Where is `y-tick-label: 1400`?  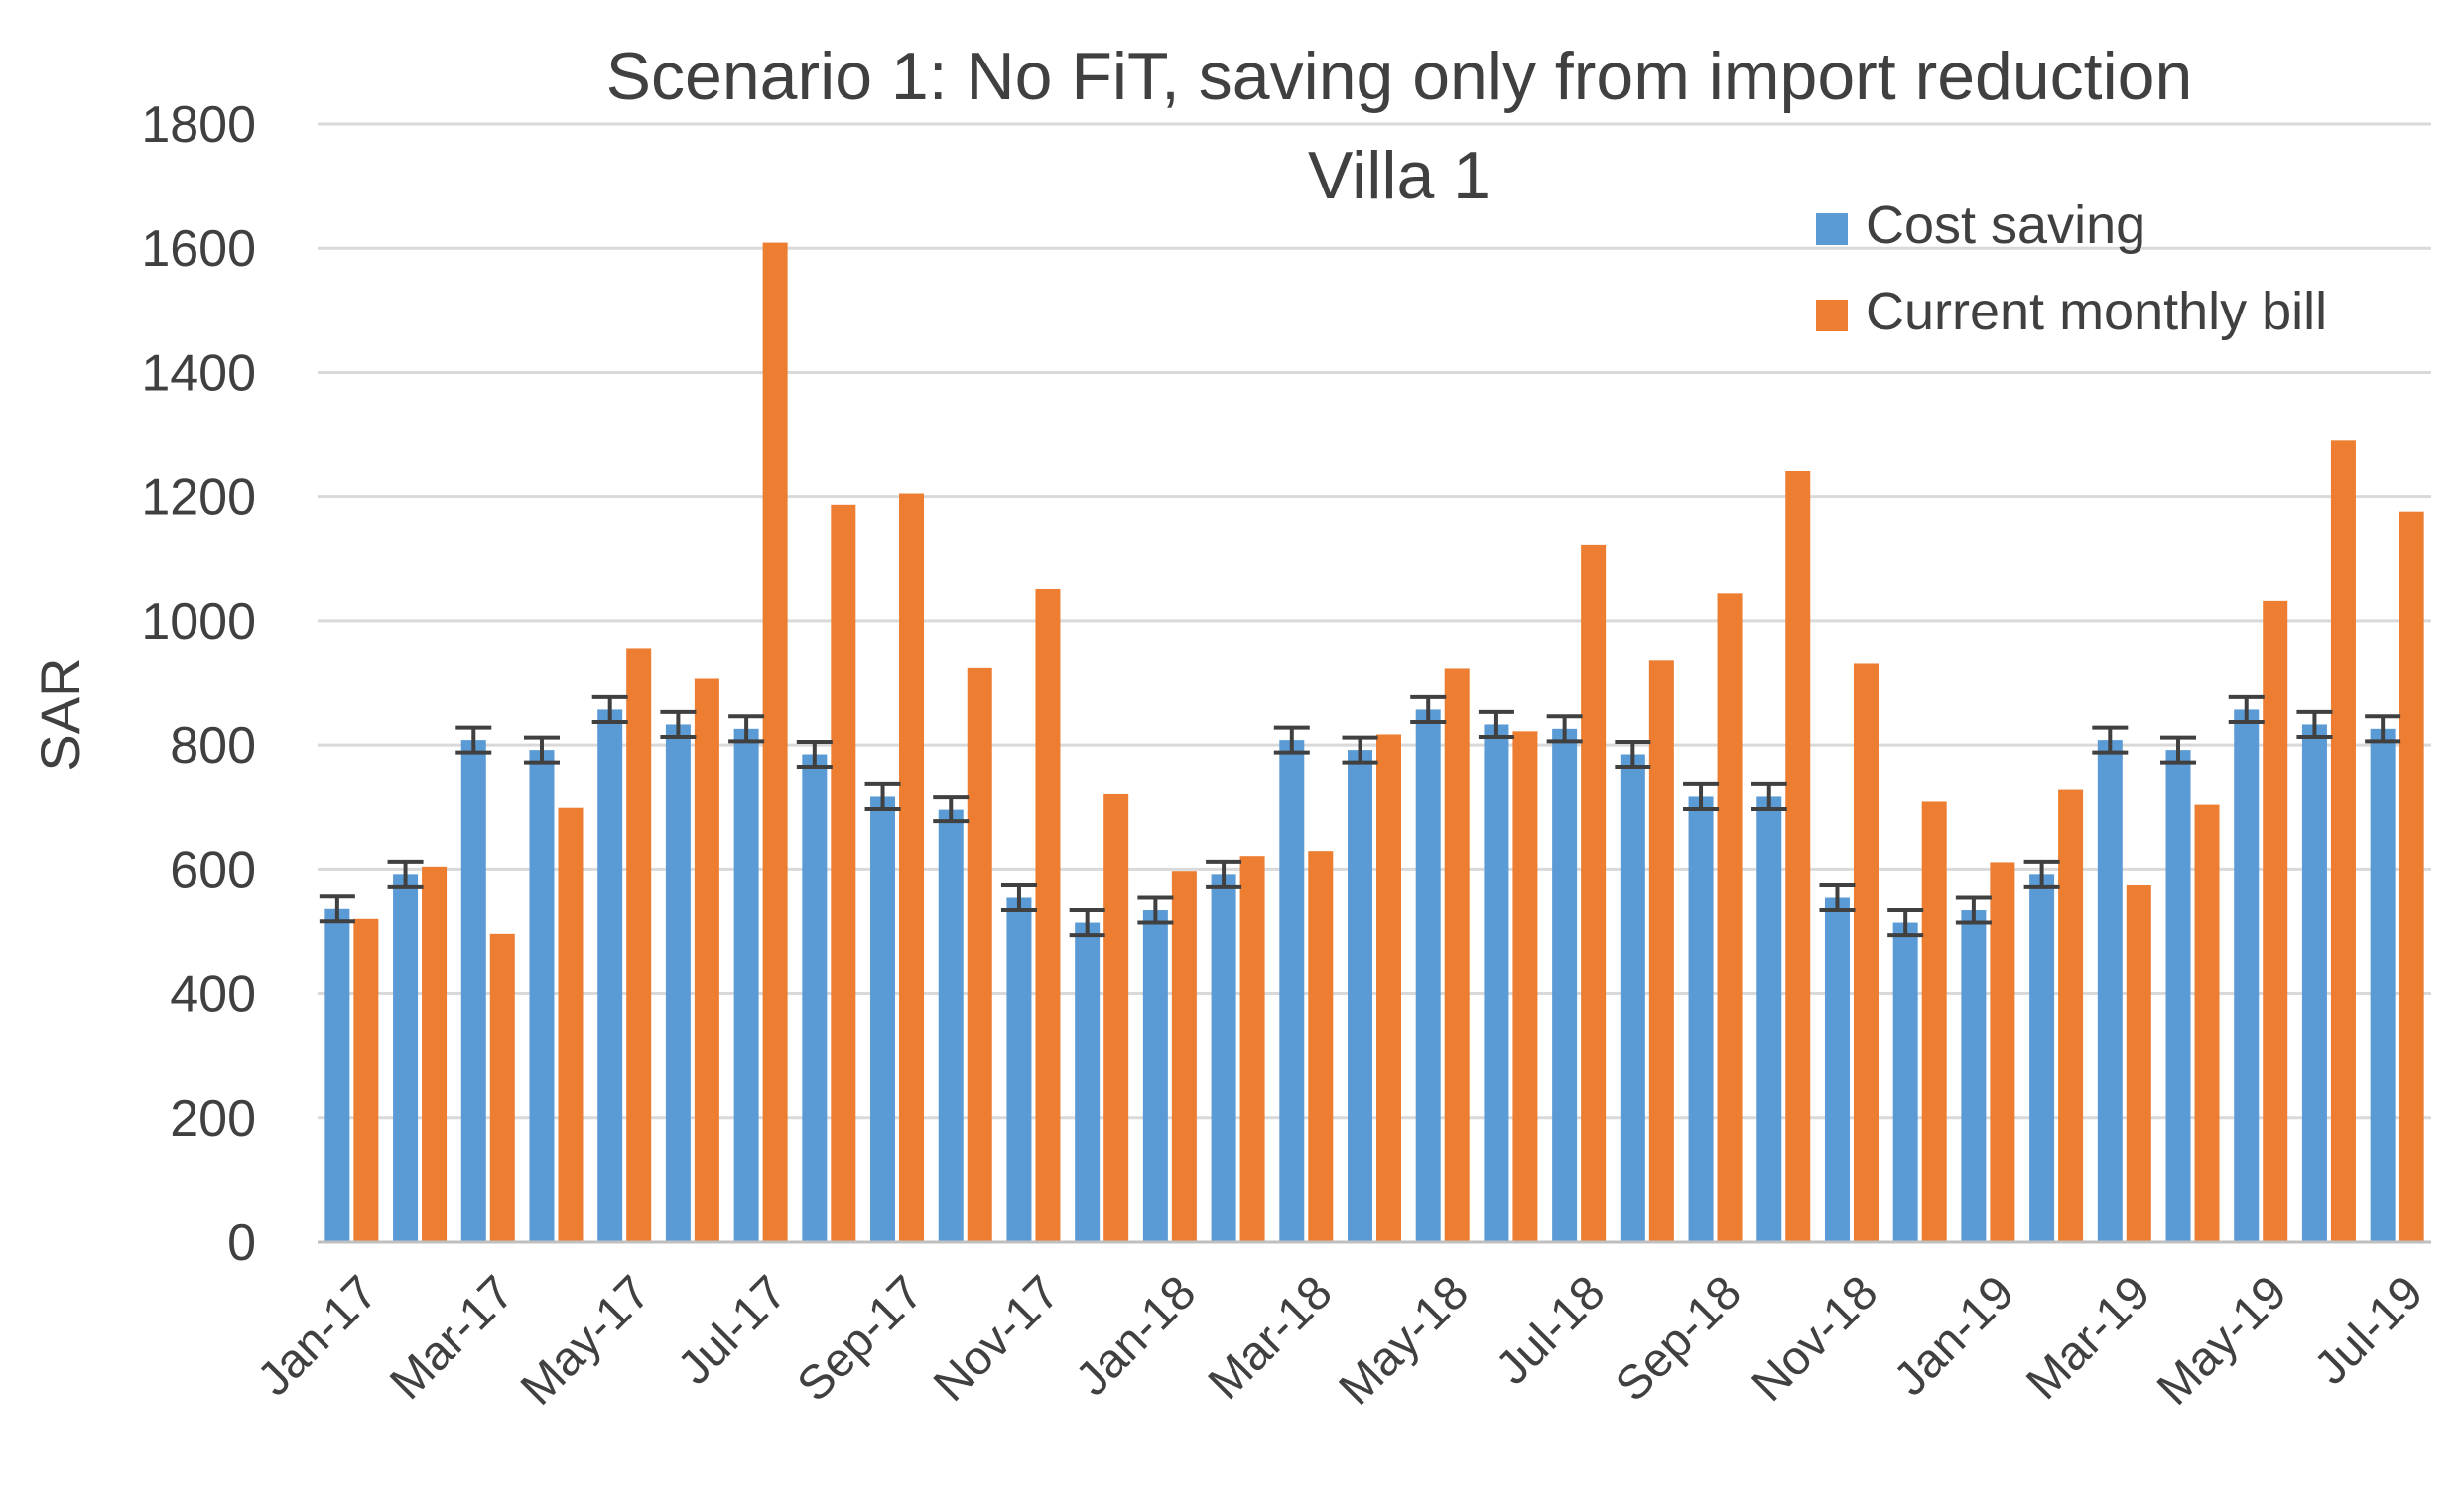 y-tick-label: 1400 is located at coordinates (198, 373).